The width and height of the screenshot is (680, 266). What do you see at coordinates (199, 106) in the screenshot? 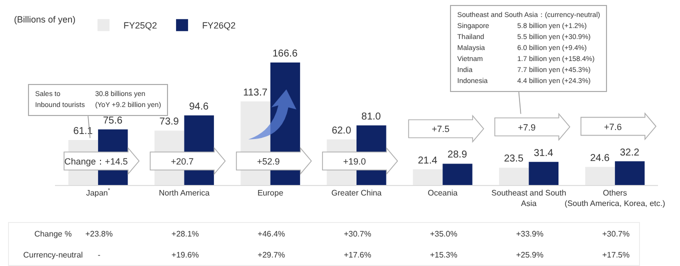
I see `data-label: 94.6` at bounding box center [199, 106].